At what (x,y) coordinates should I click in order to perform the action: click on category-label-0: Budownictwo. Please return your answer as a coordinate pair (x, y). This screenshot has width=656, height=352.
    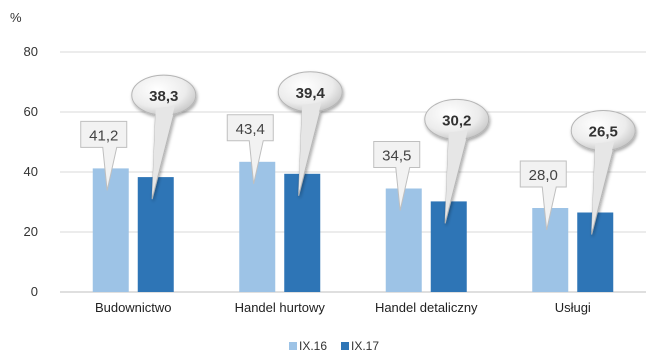
    Looking at the image, I should click on (133, 307).